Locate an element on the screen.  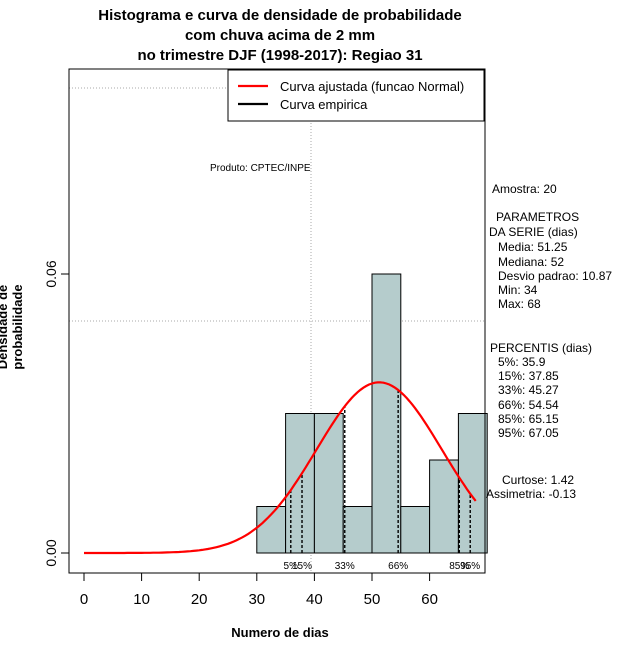
x-tick-label-4: 40 is located at coordinates (314, 599).